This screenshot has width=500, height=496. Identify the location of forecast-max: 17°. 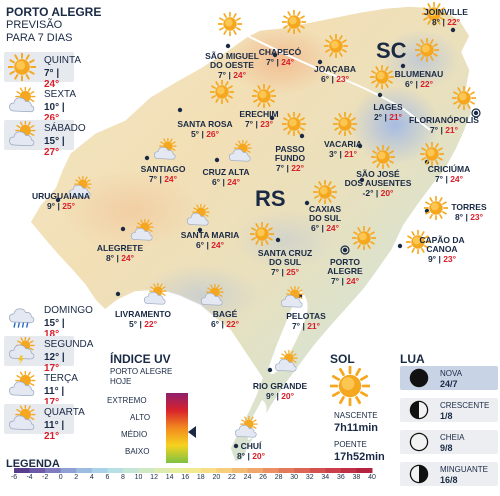
(52, 368).